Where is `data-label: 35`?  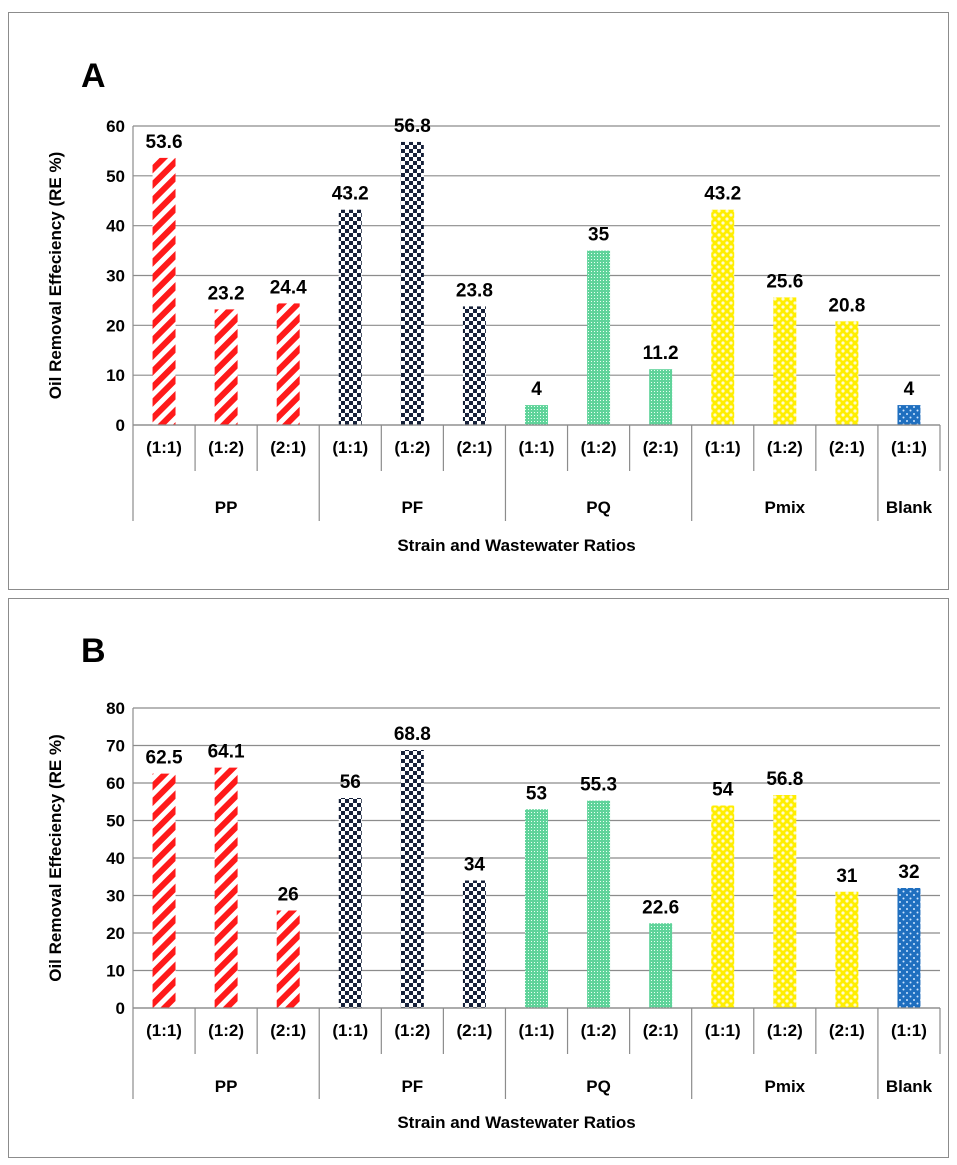 data-label: 35 is located at coordinates (599, 235).